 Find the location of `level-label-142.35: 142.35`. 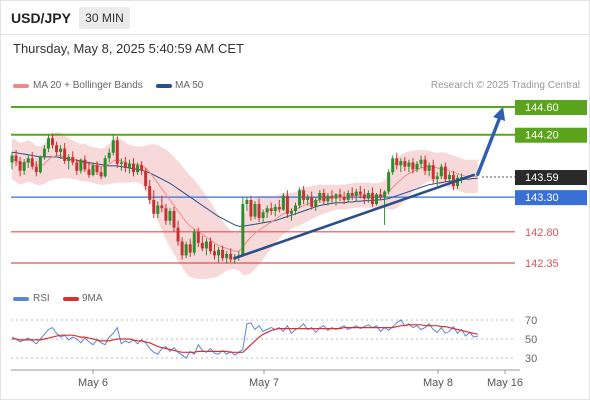

level-label-142.35: 142.35 is located at coordinates (542, 264).